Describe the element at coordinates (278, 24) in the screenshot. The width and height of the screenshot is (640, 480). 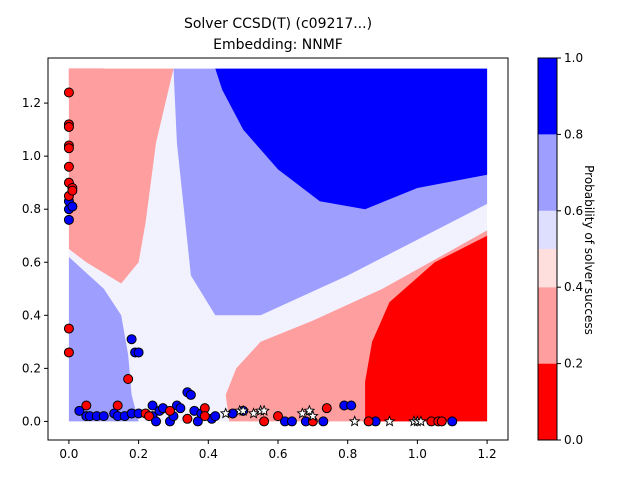
I see `chart-title: Solver CCSD(T) (c09217...)` at that location.